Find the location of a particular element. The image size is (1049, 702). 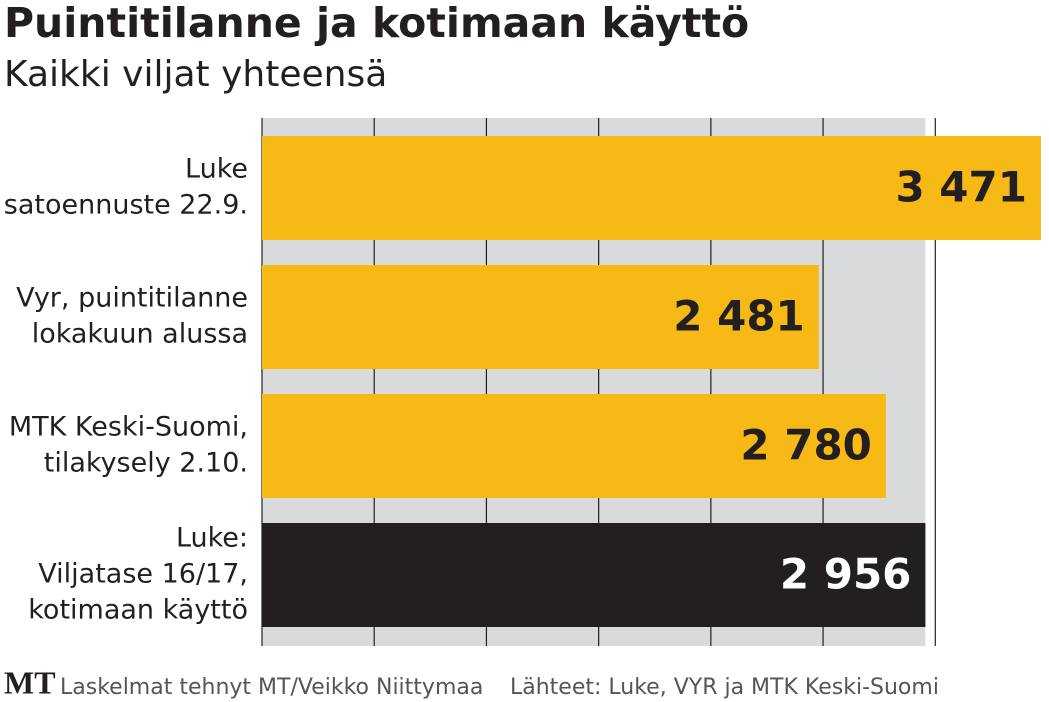

category-label: Luke is located at coordinates (216, 169).